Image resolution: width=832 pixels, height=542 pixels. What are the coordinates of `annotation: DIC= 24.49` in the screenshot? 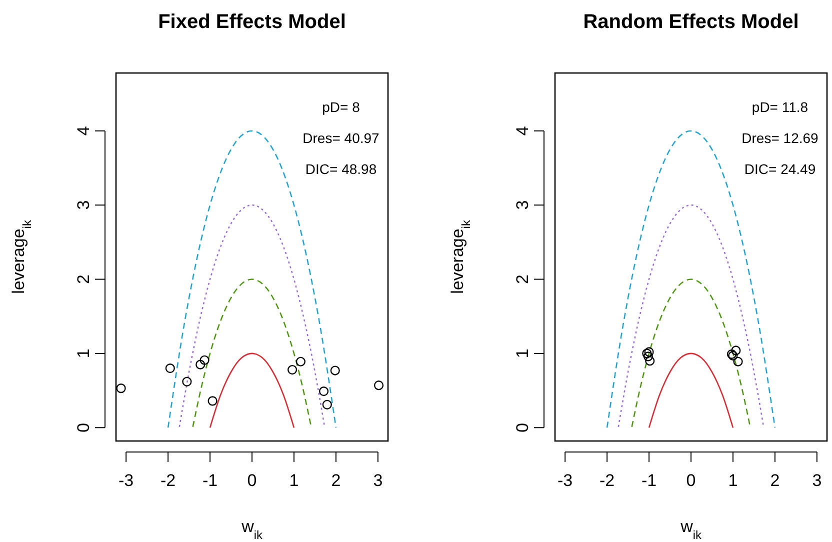 It's located at (780, 169).